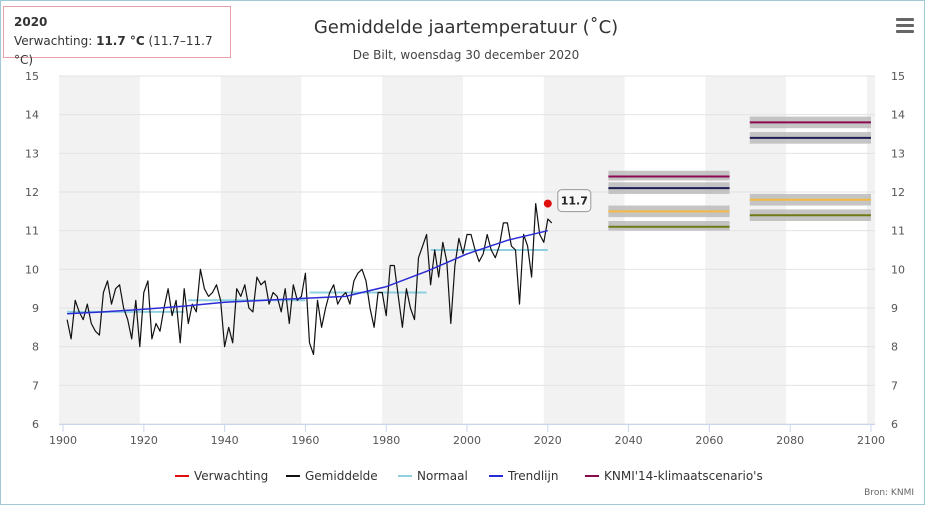 The height and width of the screenshot is (506, 929). Describe the element at coordinates (35, 385) in the screenshot. I see `y-tick-left-7: 7` at that location.